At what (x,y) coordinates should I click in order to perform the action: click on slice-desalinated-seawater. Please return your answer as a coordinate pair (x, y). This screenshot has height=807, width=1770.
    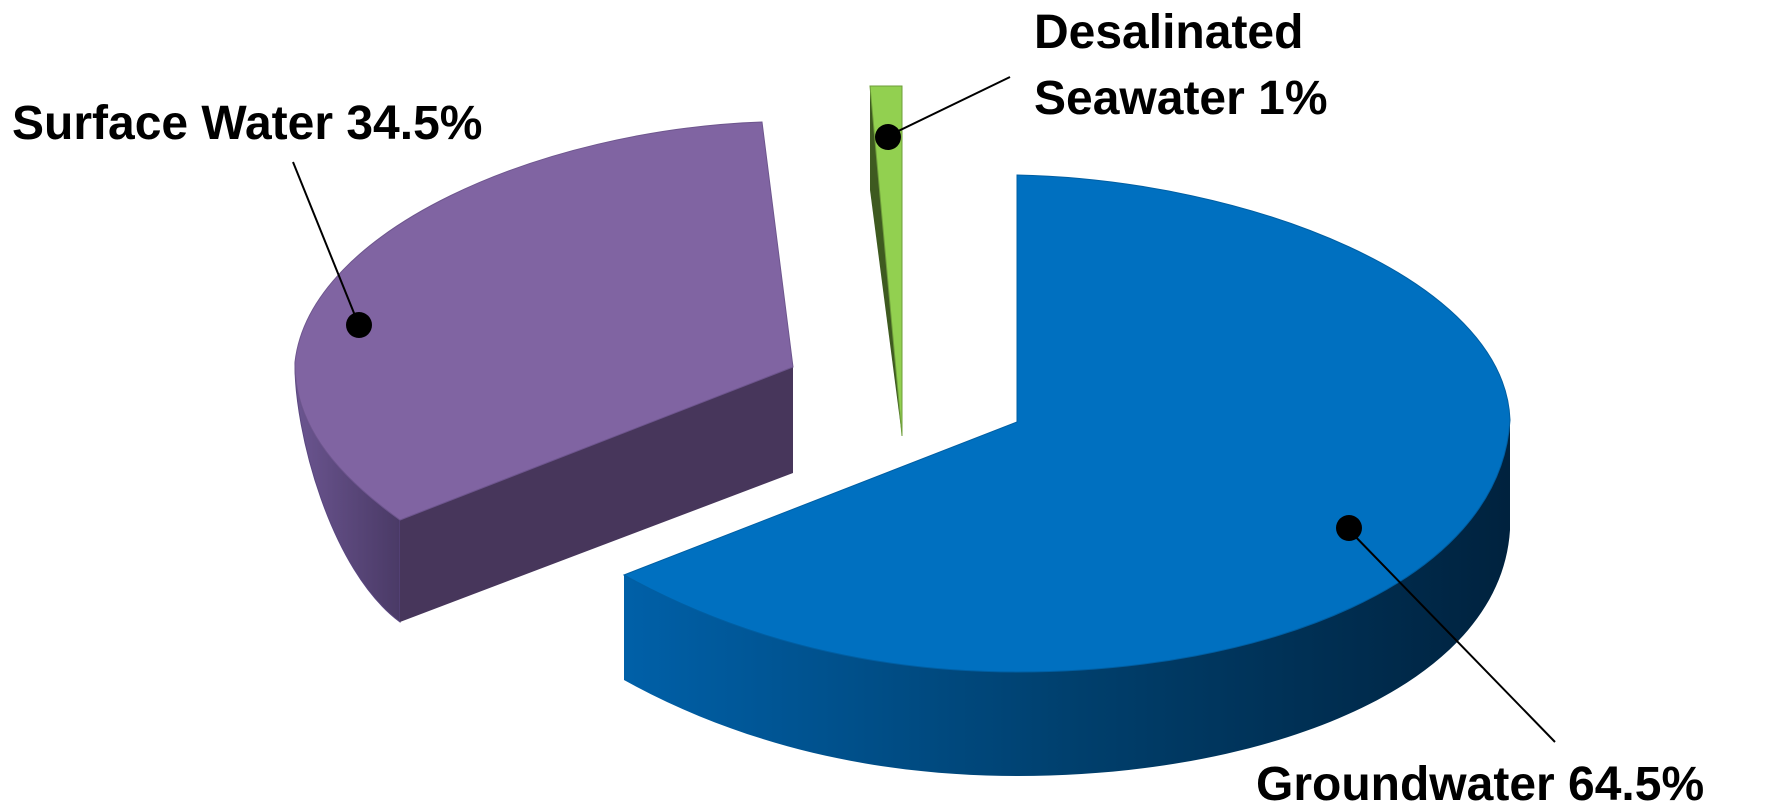
    Looking at the image, I should click on (886, 261).